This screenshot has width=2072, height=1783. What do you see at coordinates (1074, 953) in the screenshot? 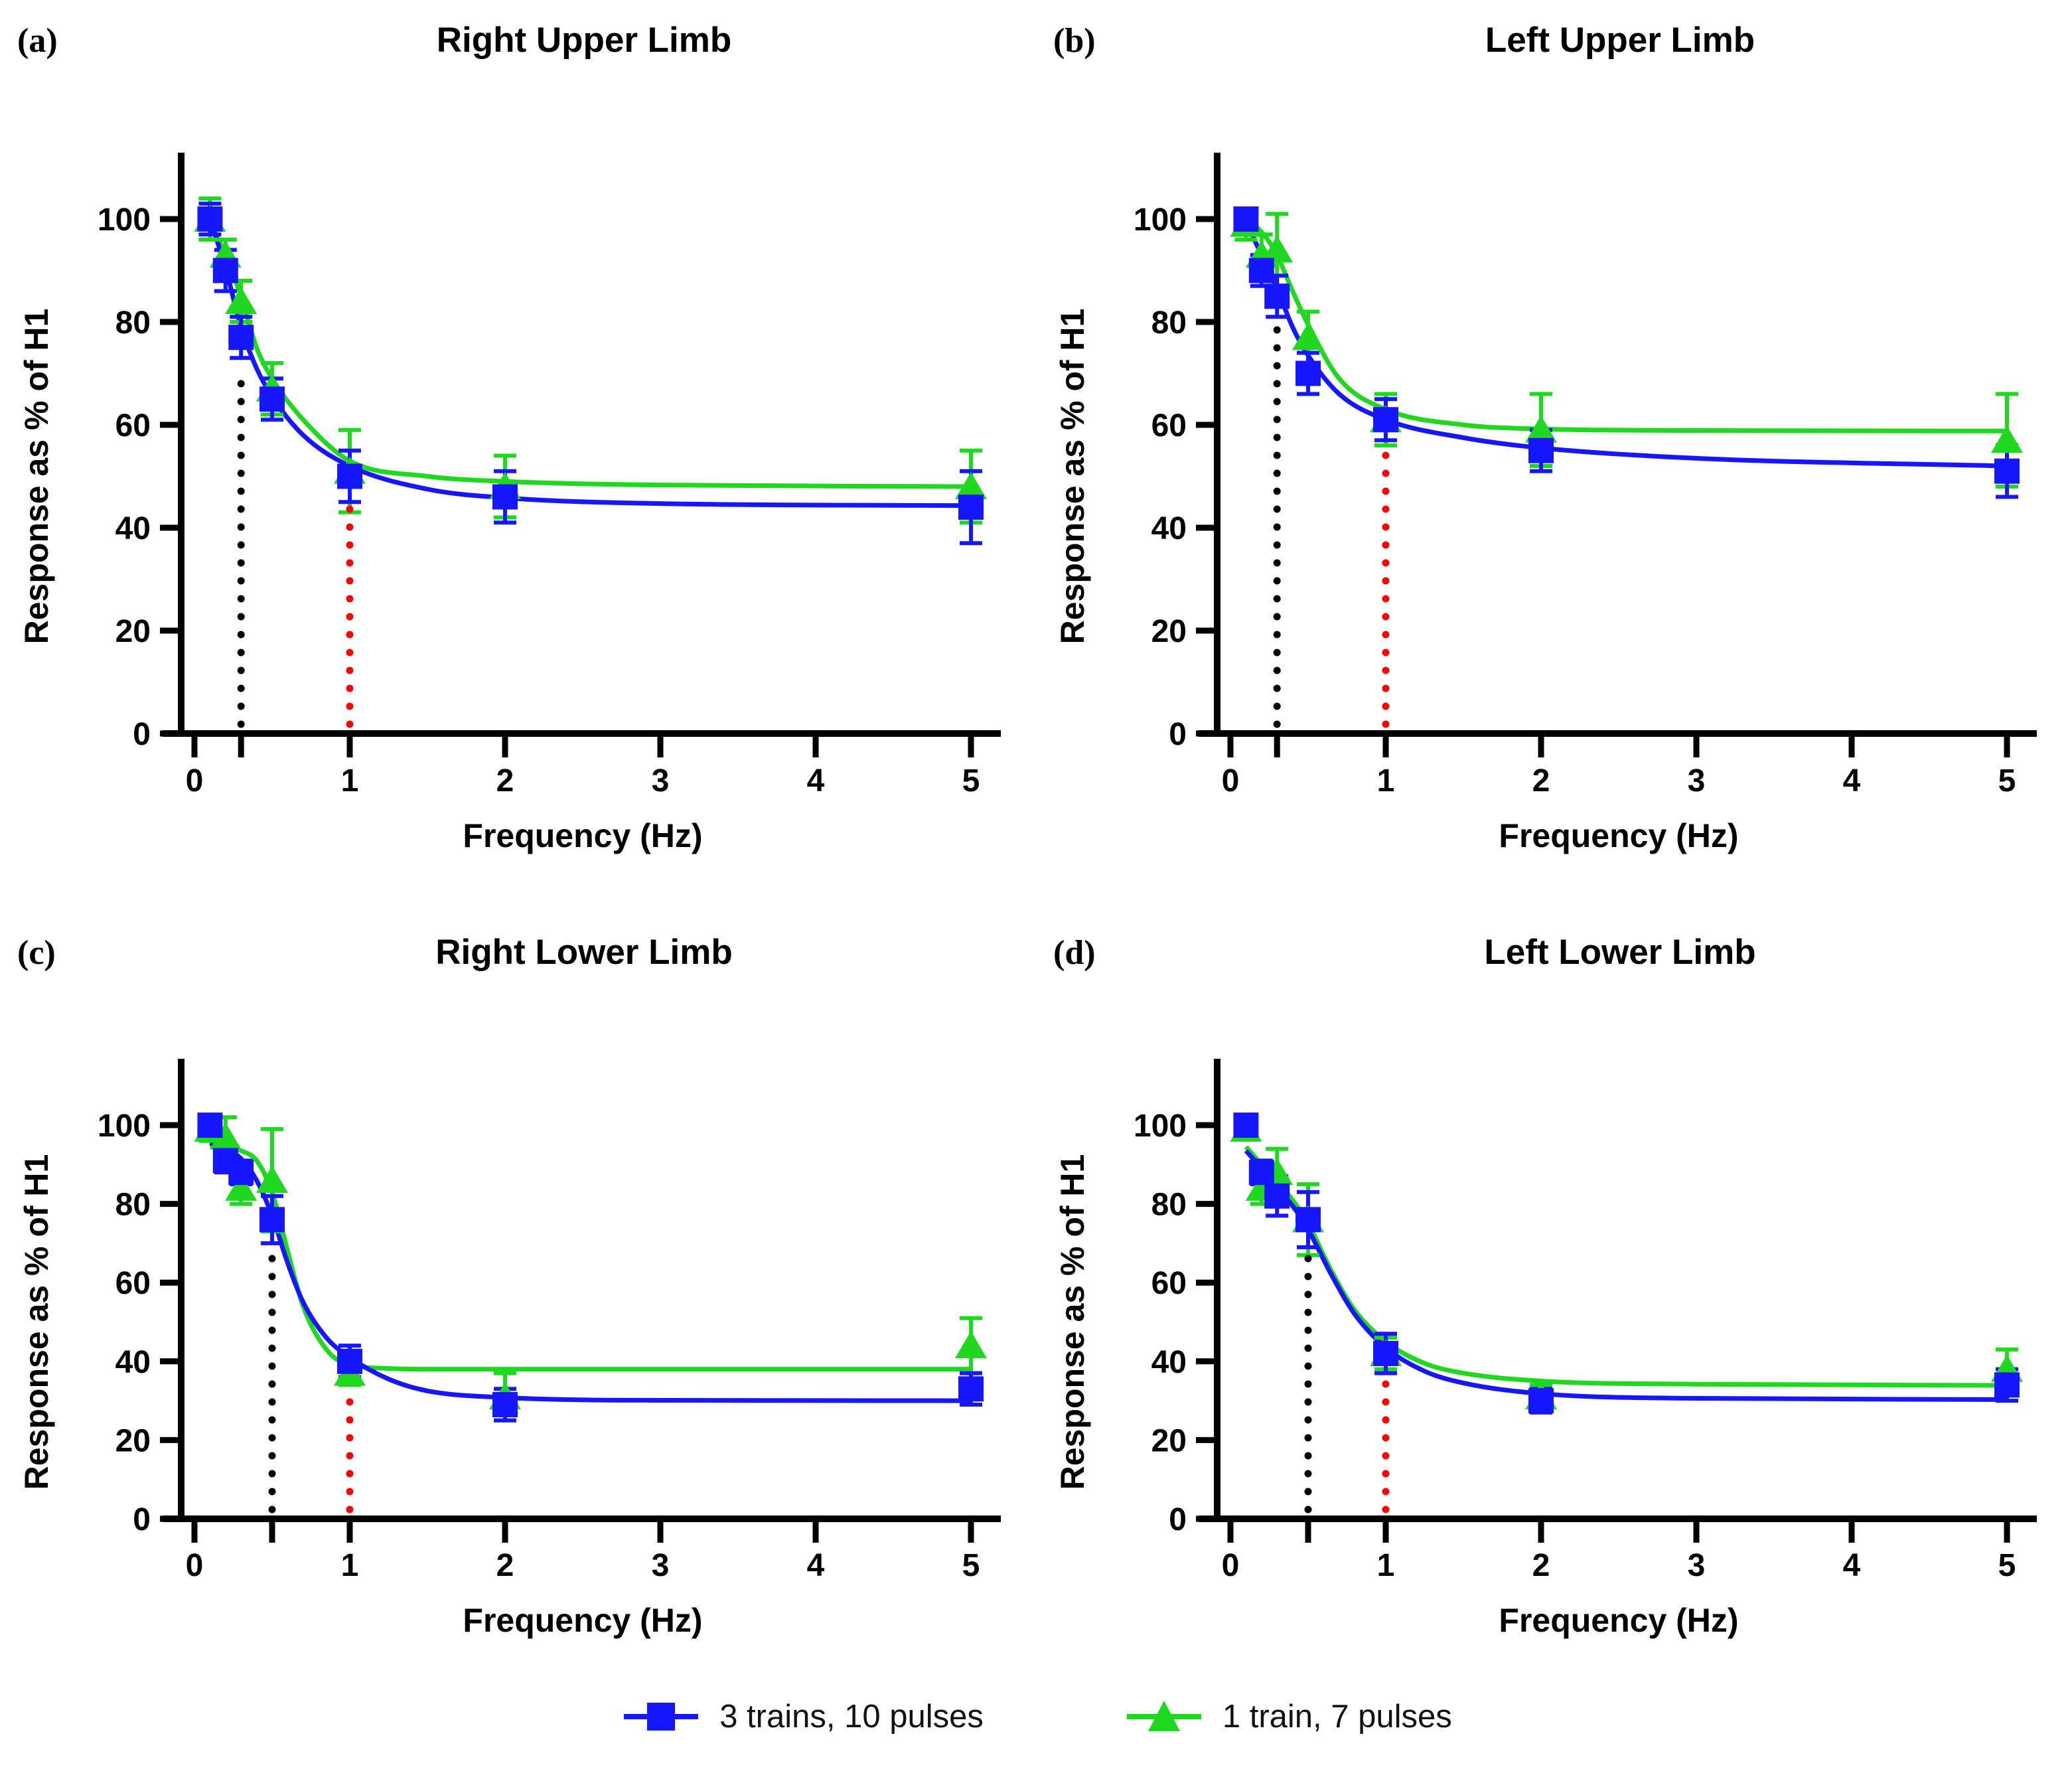
I see `panel-letter: (d)` at bounding box center [1074, 953].